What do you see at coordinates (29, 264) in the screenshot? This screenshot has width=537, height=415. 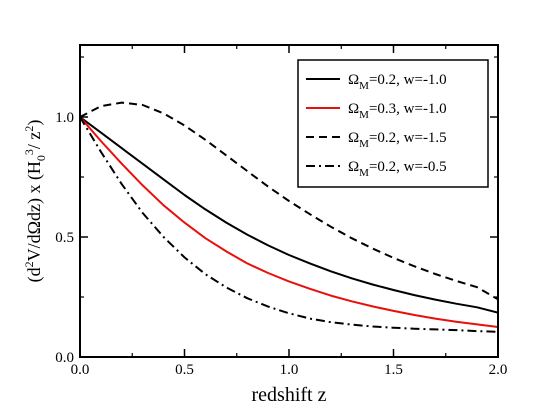 I see `y-axis-title-sup1: 2` at bounding box center [29, 264].